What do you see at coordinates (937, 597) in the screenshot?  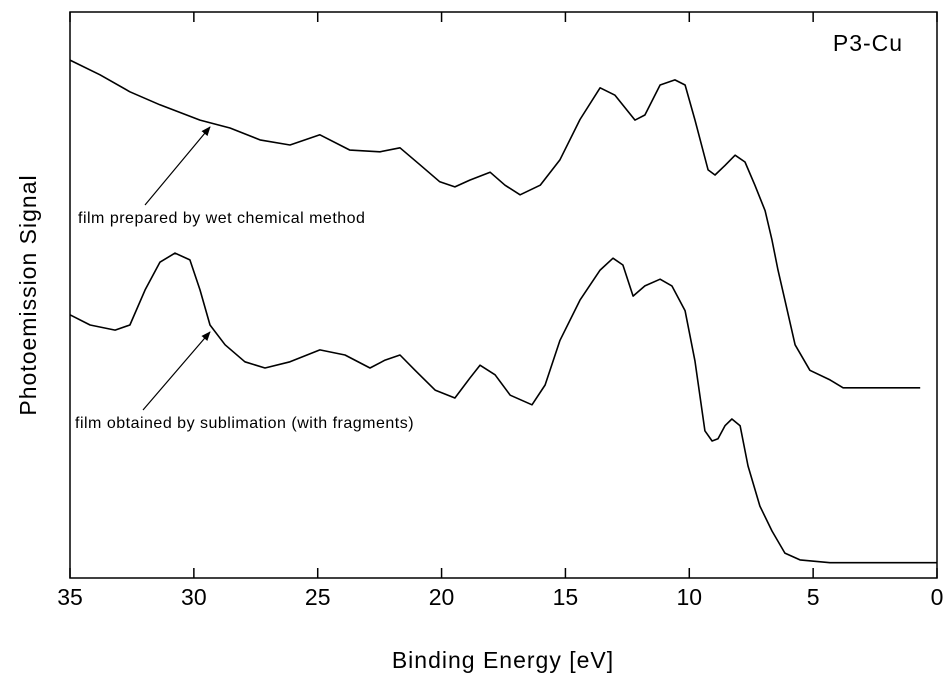 I see `x-tick-label: 0` at bounding box center [937, 597].